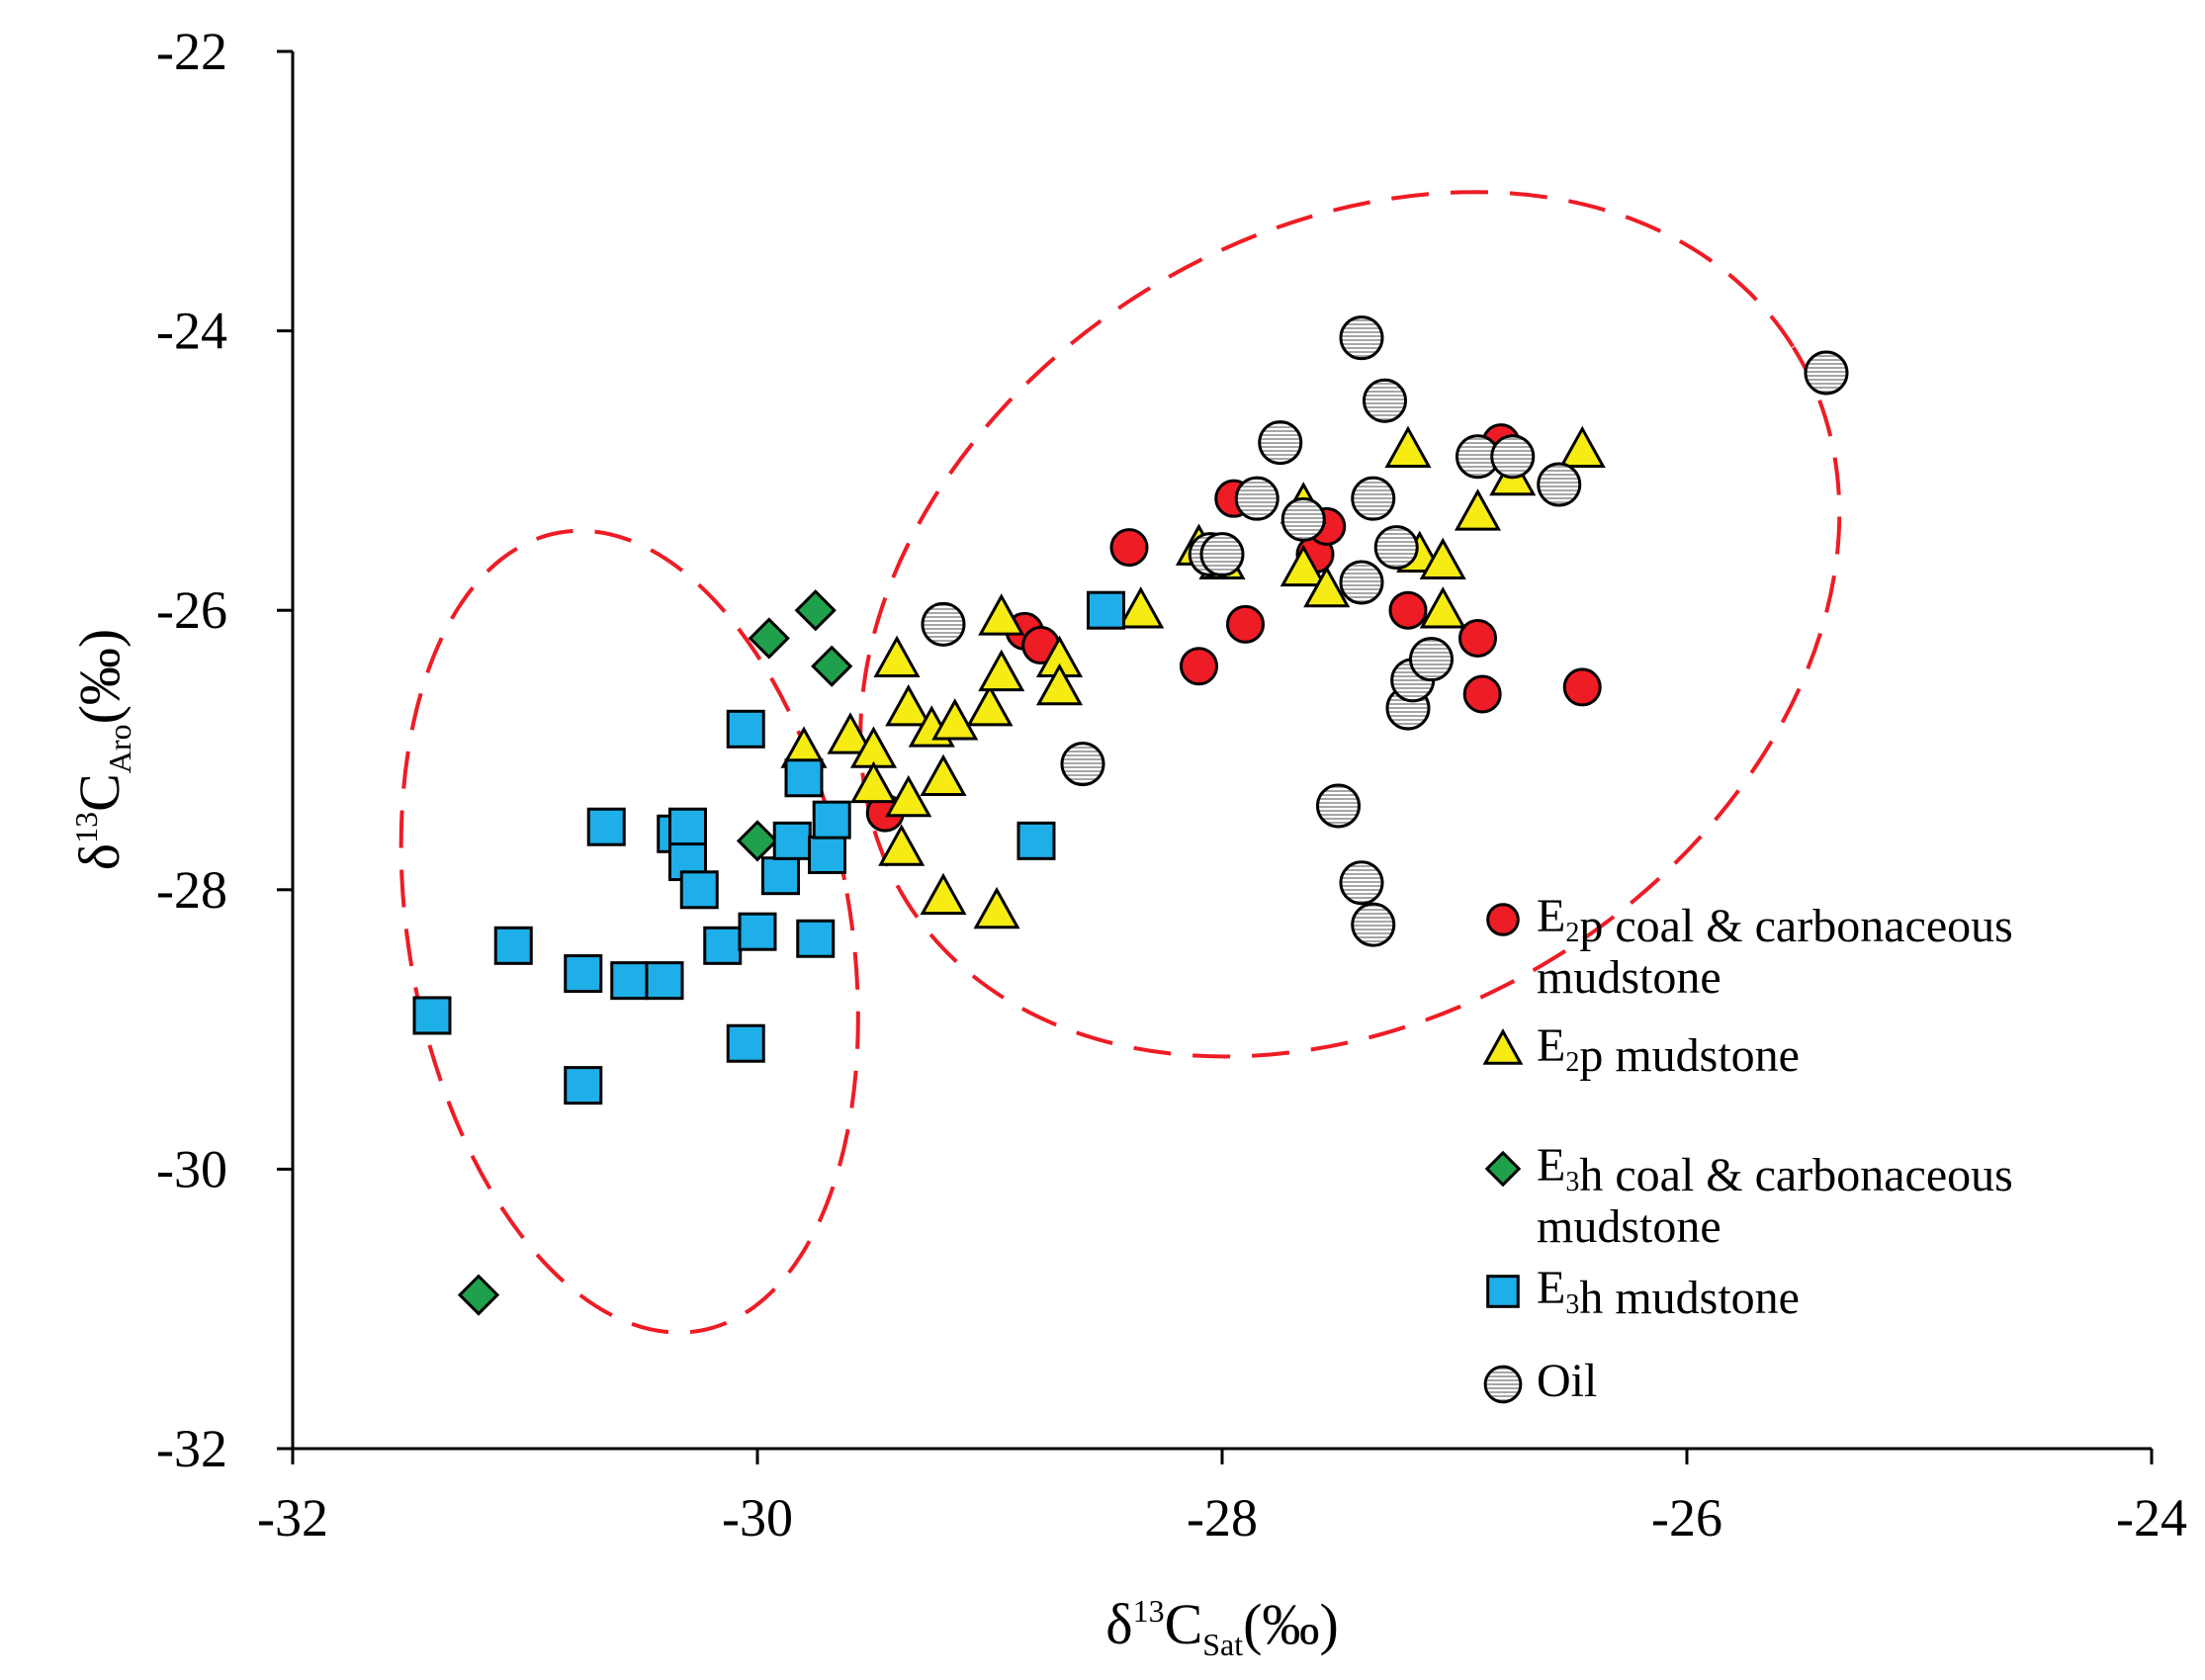  Describe the element at coordinates (758, 1517) in the screenshot. I see `x-tick-label: -30` at that location.